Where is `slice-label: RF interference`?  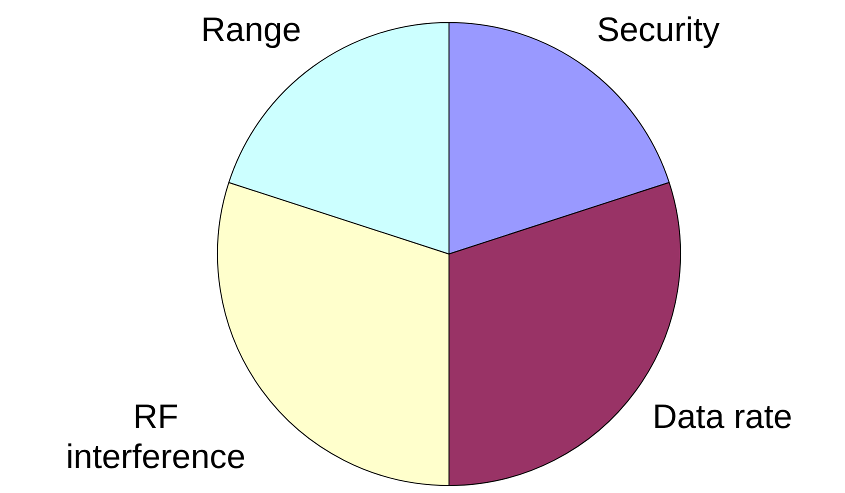
slice-label: RF interference is located at coordinates (156, 437).